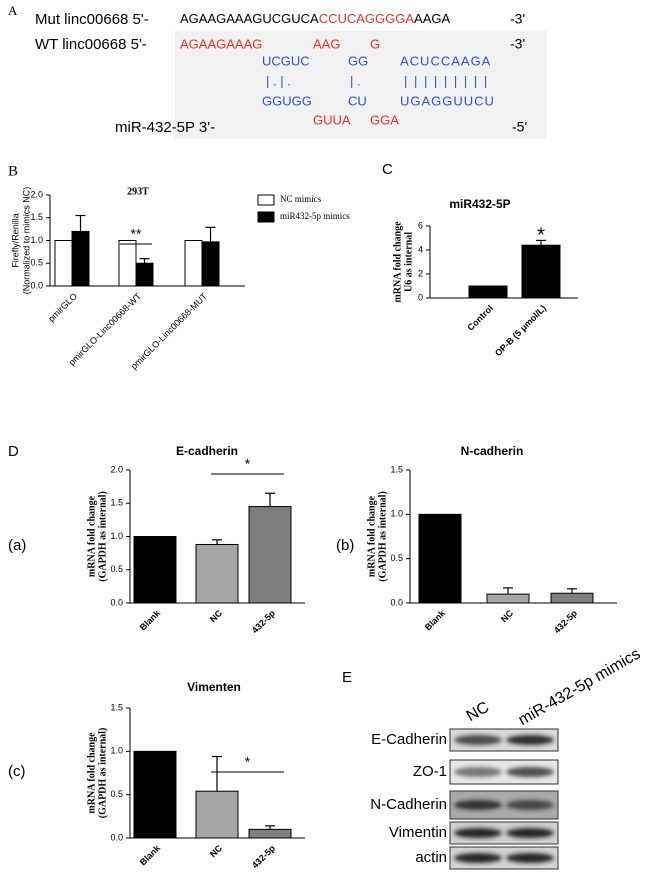 This screenshot has width=648, height=878. Describe the element at coordinates (420, 249) in the screenshot. I see `y-tick-label: 4` at that location.